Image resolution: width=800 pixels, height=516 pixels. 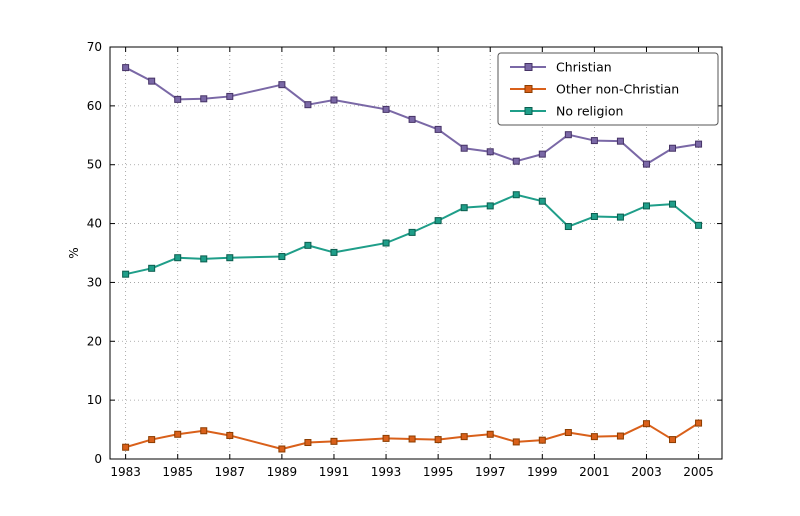 What do you see at coordinates (542, 472) in the screenshot?
I see `x-tick-label: 1999` at bounding box center [542, 472].